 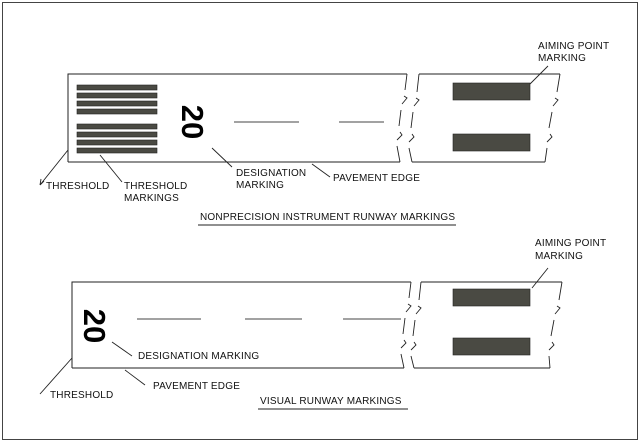 What do you see at coordinates (117, 119) in the screenshot?
I see `threshold-markings` at bounding box center [117, 119].